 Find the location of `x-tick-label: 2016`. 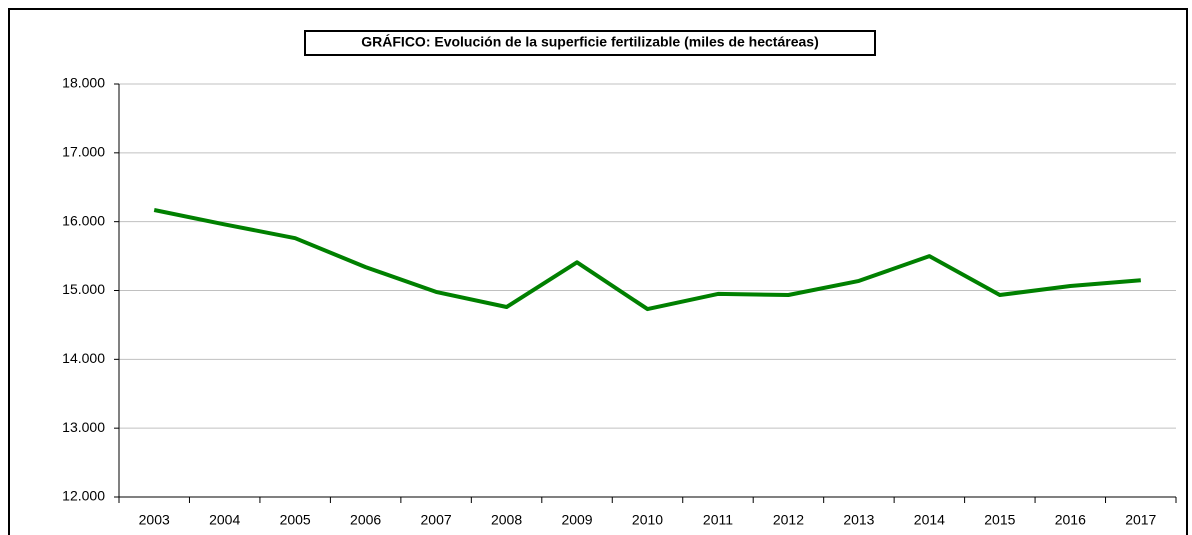

x-tick-label: 2016 is located at coordinates (1070, 520).